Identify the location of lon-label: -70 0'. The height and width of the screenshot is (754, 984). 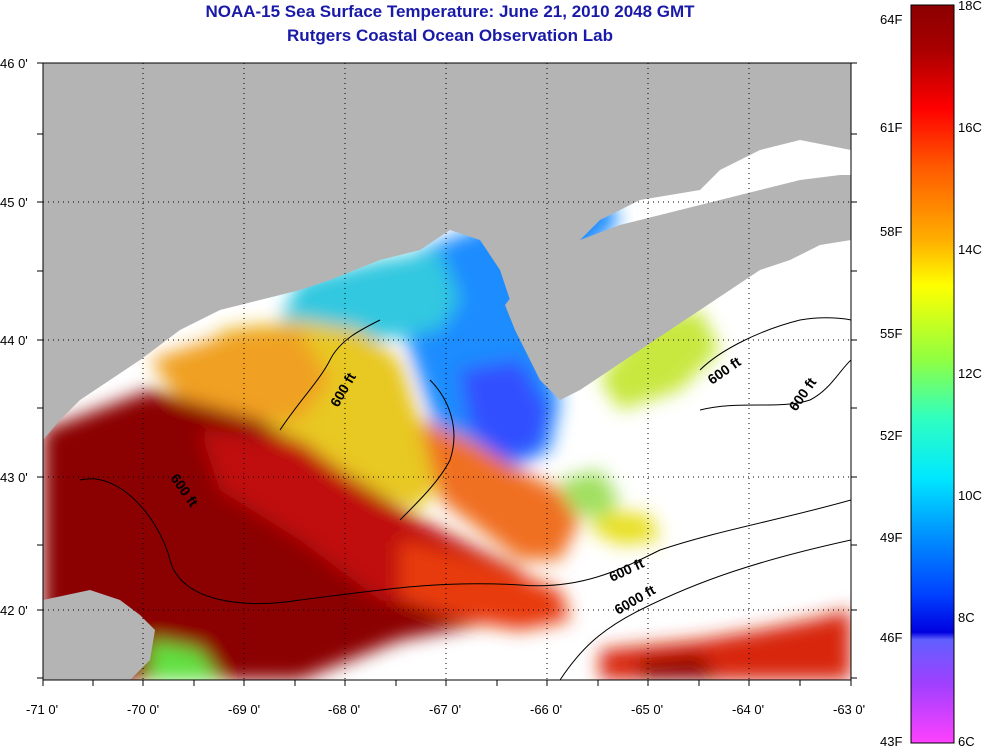
(143, 709).